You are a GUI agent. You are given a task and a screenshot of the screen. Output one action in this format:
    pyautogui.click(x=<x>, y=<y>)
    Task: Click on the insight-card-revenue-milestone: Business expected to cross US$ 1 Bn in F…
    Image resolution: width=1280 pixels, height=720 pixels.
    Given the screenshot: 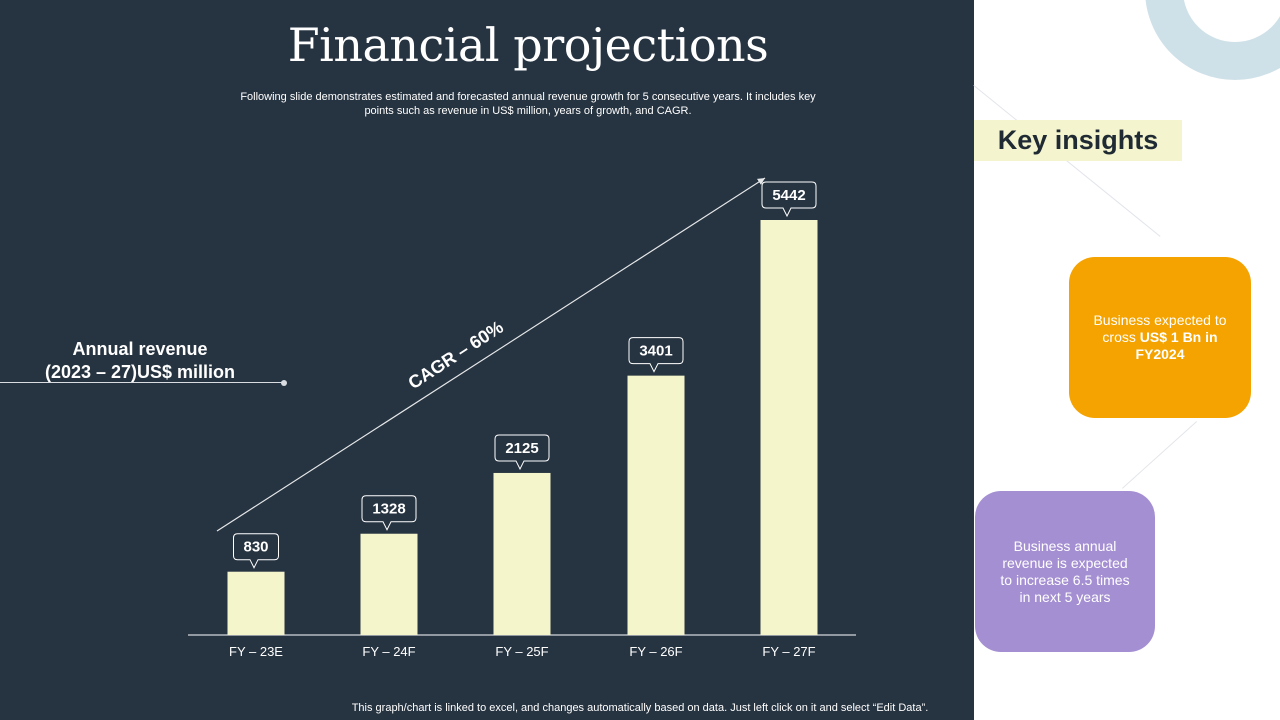 What is the action you would take?
    pyautogui.click(x=1160, y=337)
    